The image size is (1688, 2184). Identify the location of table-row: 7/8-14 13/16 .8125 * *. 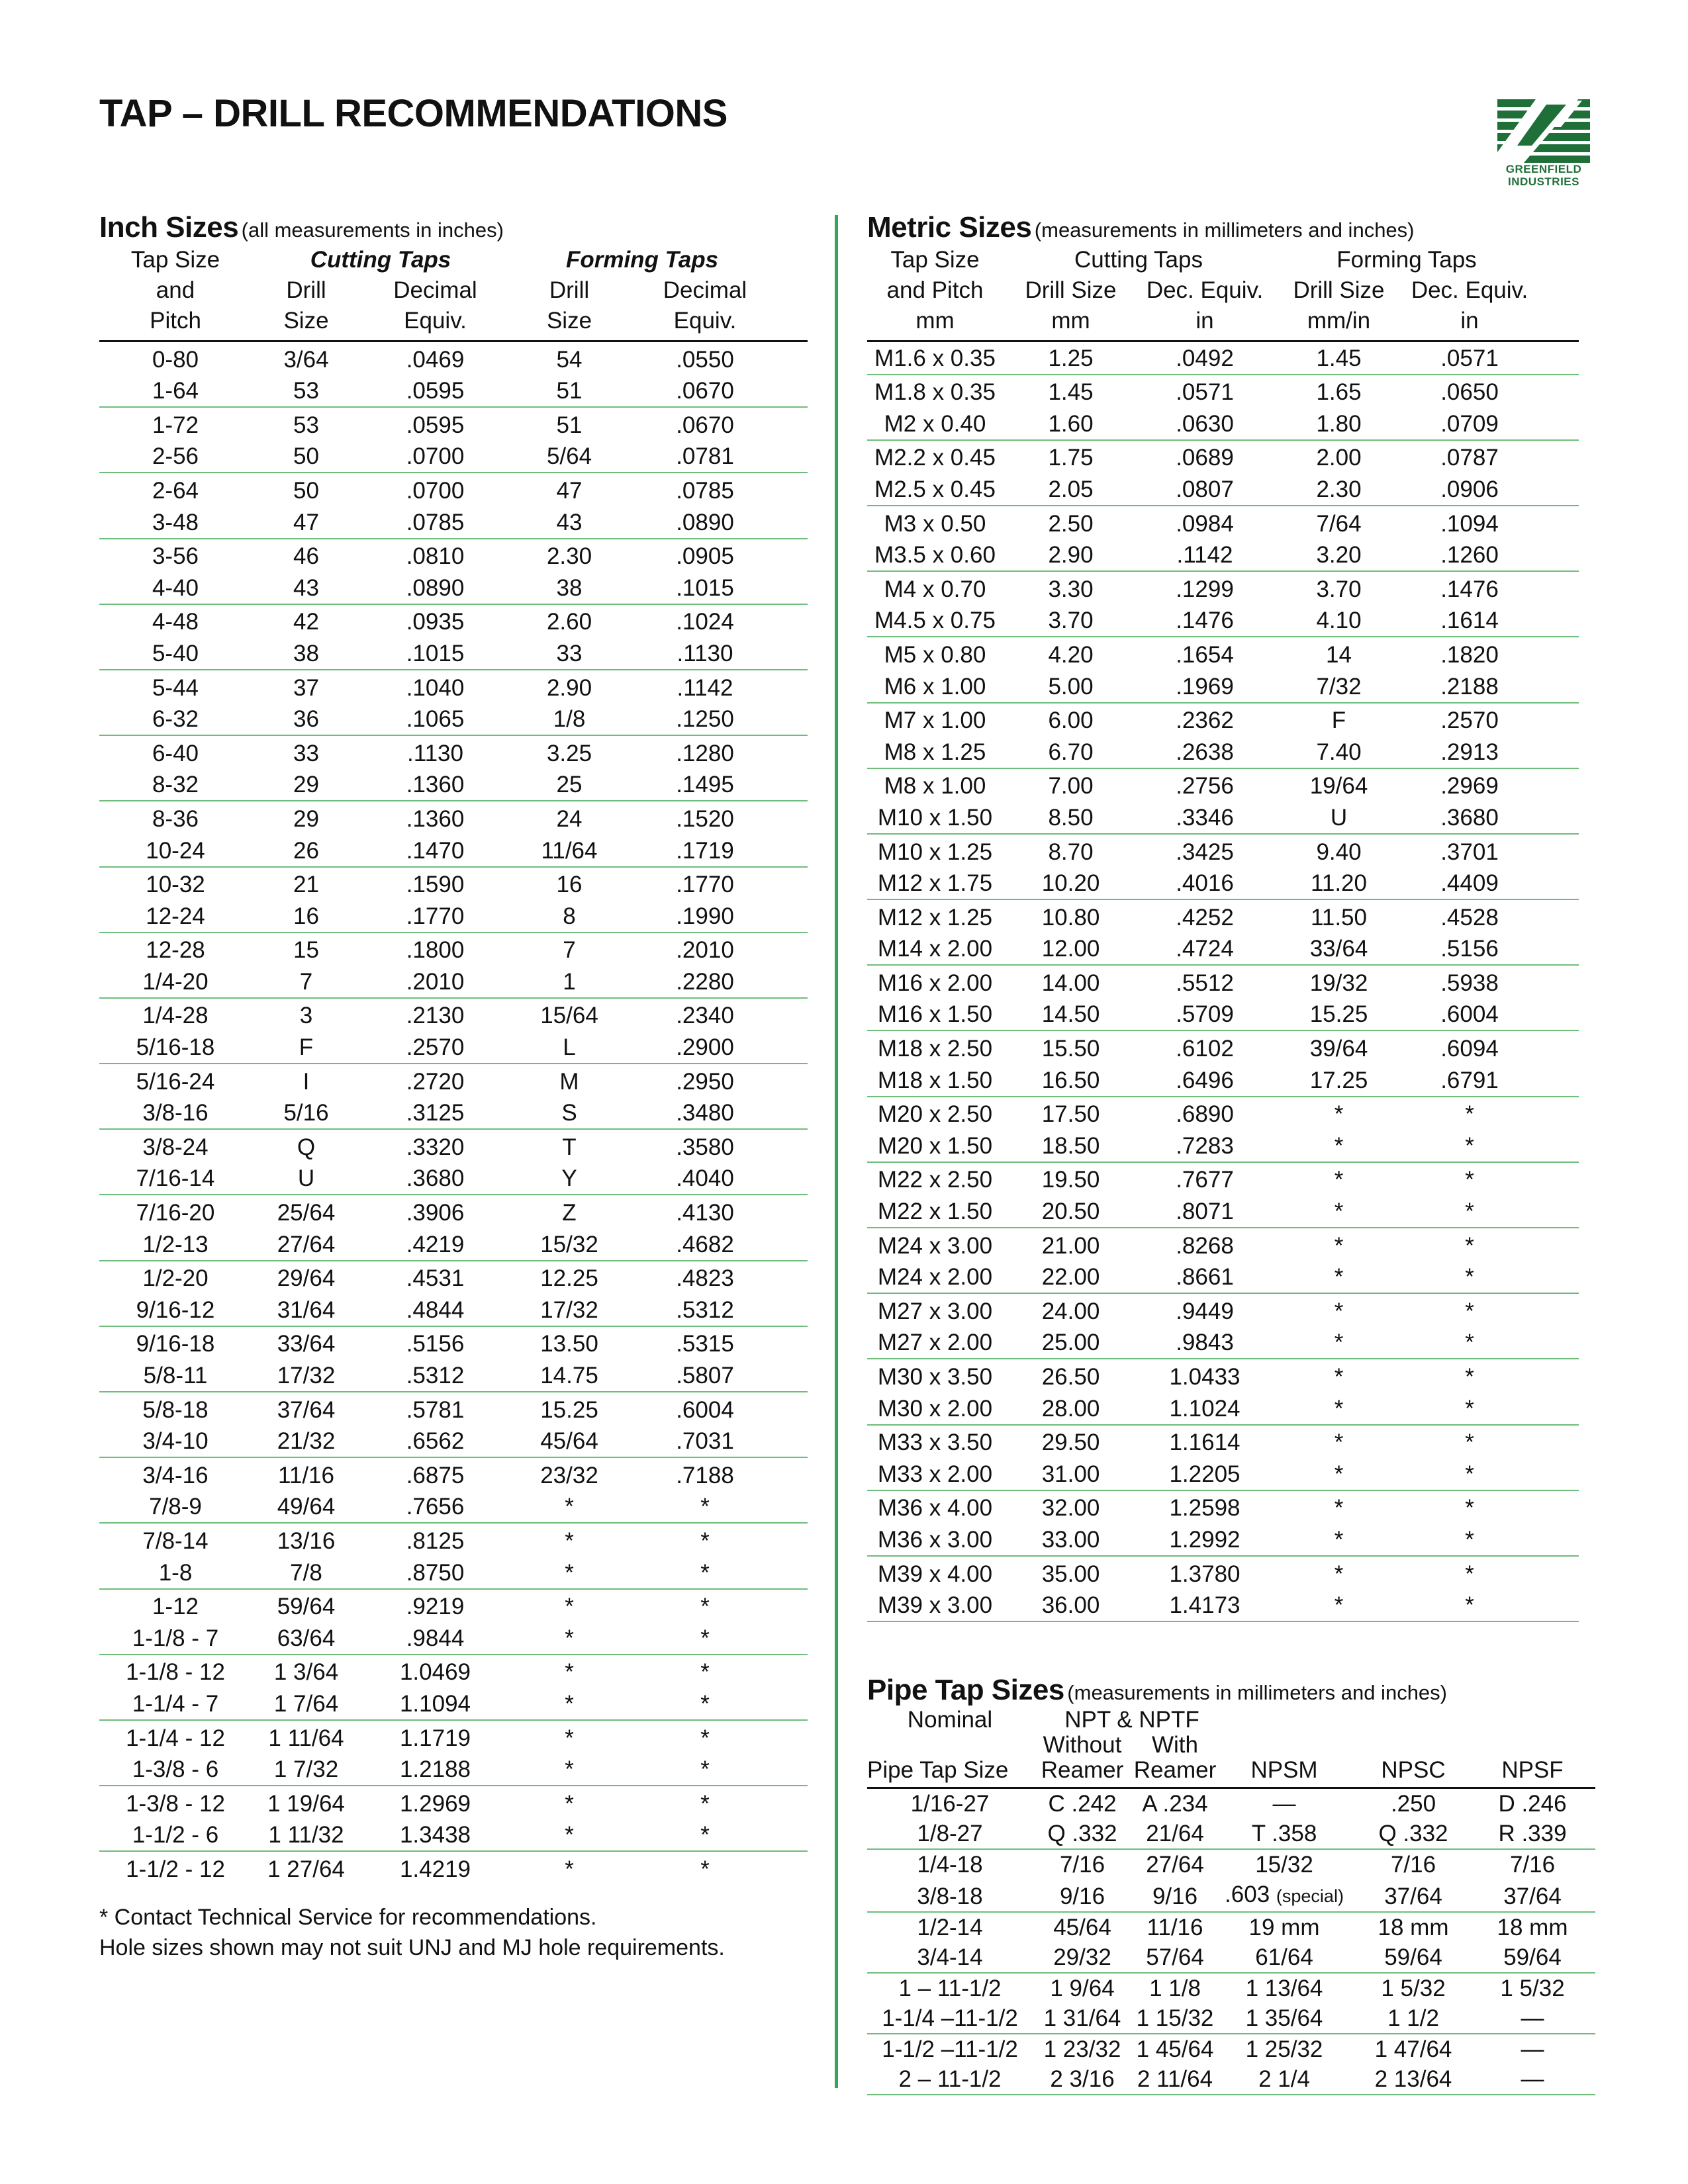
(453, 1541).